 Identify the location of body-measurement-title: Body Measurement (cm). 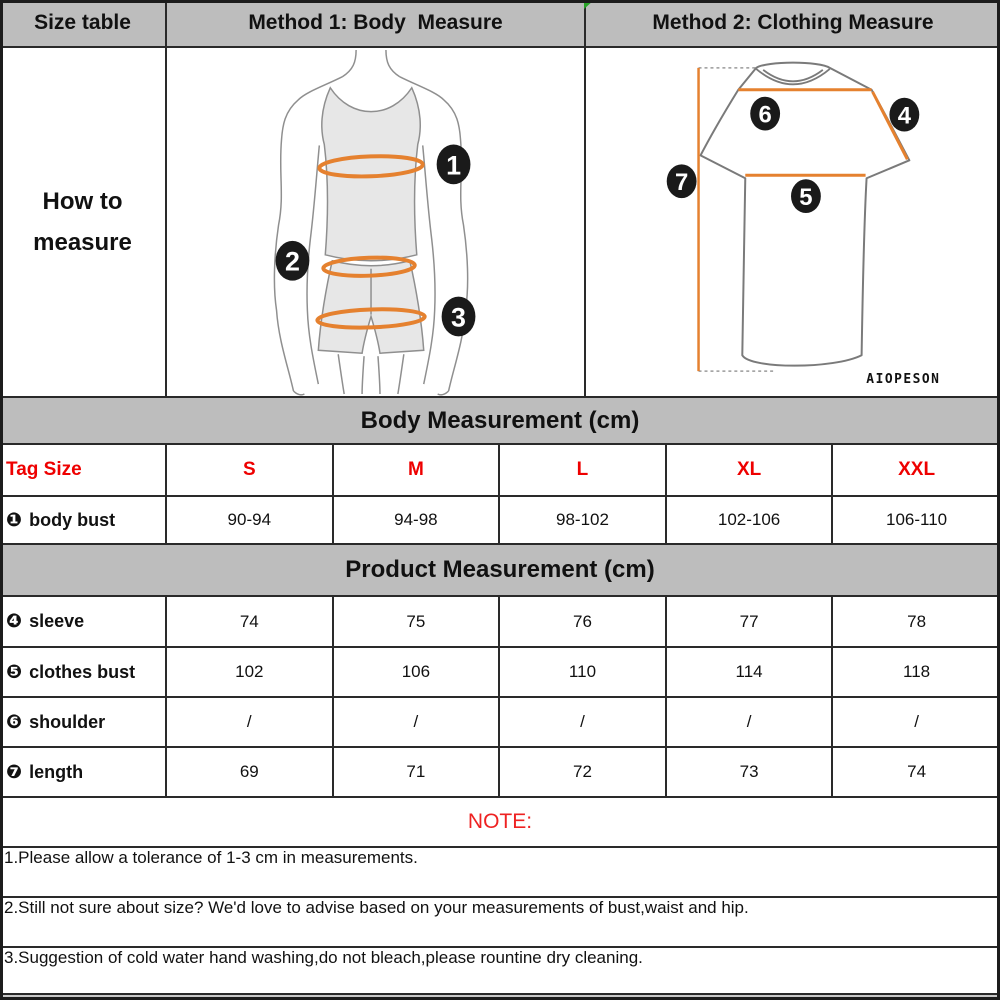
(500, 421).